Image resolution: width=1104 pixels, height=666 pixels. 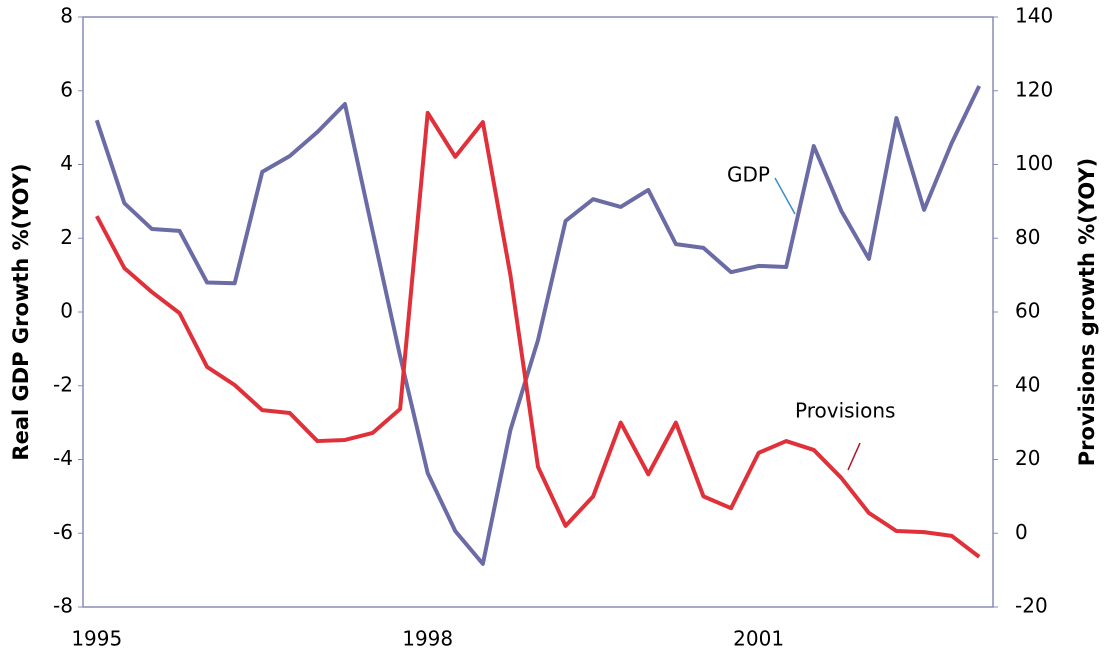 I want to click on y2-tick-label: 40, so click(x=1027, y=384).